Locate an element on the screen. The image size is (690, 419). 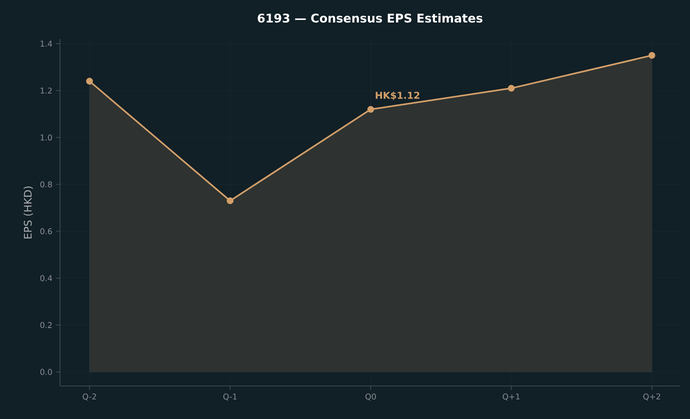
annotation: HK$1.12 is located at coordinates (398, 96).